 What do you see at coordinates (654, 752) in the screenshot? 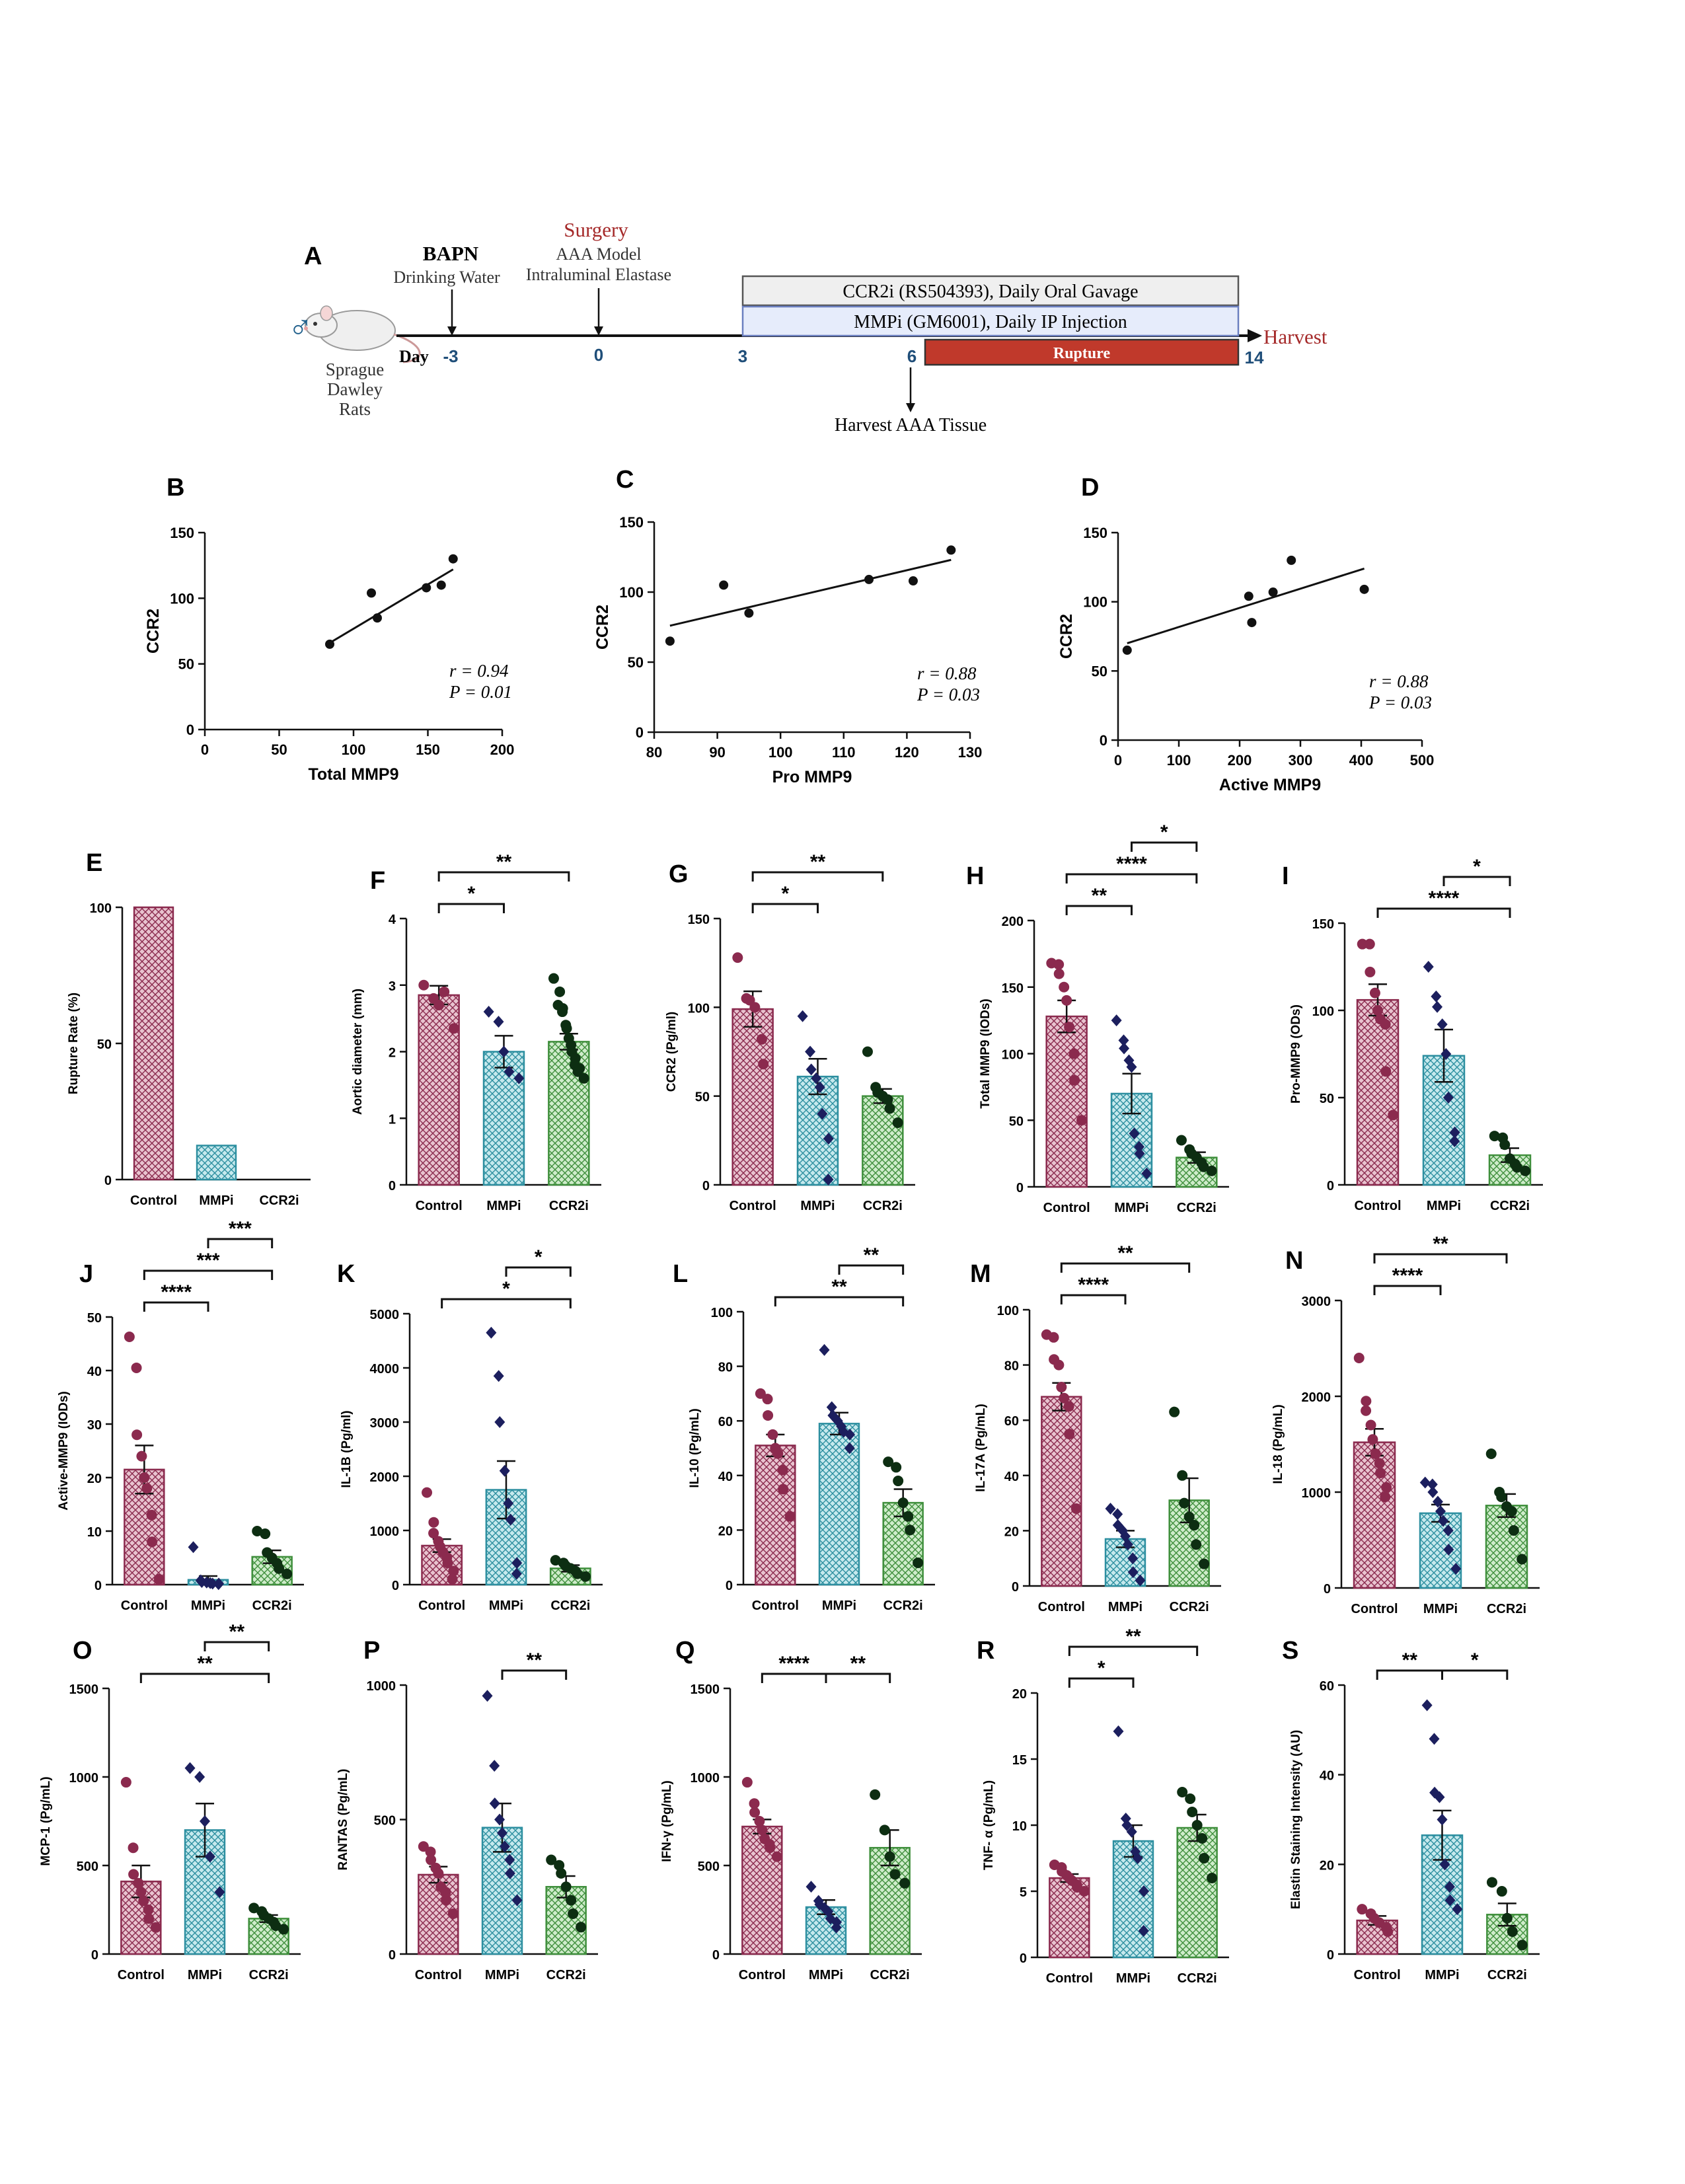
I see `x-tick-label: 80` at bounding box center [654, 752].